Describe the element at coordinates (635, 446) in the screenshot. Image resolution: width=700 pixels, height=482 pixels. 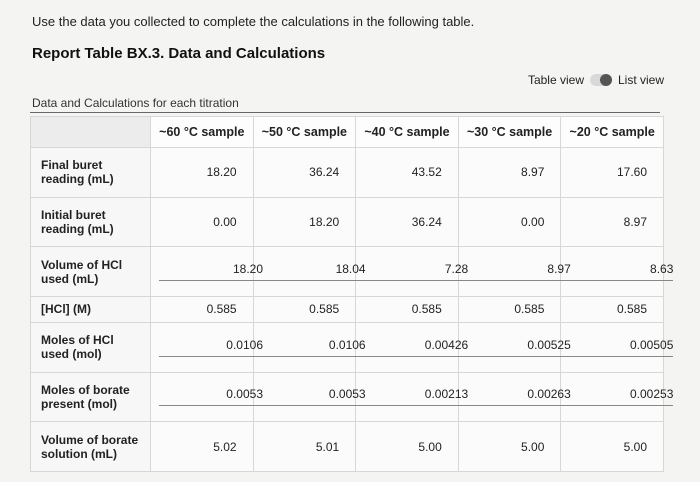
I see `cell-volume-borate-20c: 5.00` at that location.